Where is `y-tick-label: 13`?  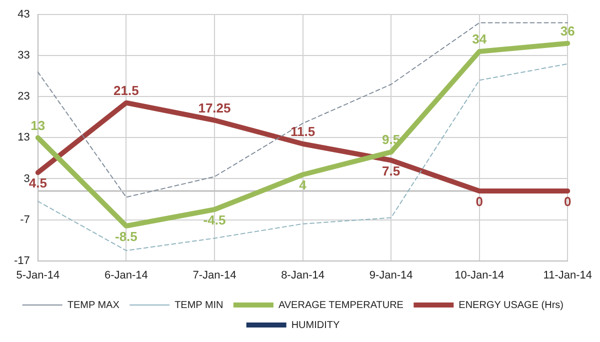
y-tick-label: 13 is located at coordinates (24, 138).